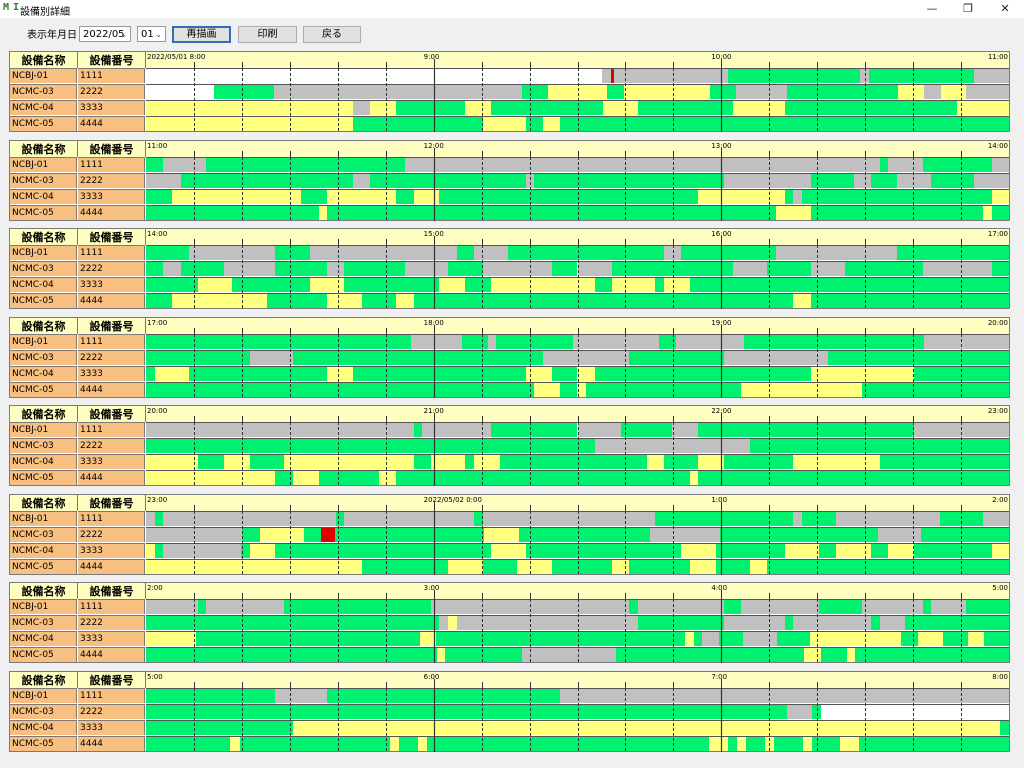 The height and width of the screenshot is (768, 1024). I want to click on day-select: 01 ⌄, so click(151, 34).